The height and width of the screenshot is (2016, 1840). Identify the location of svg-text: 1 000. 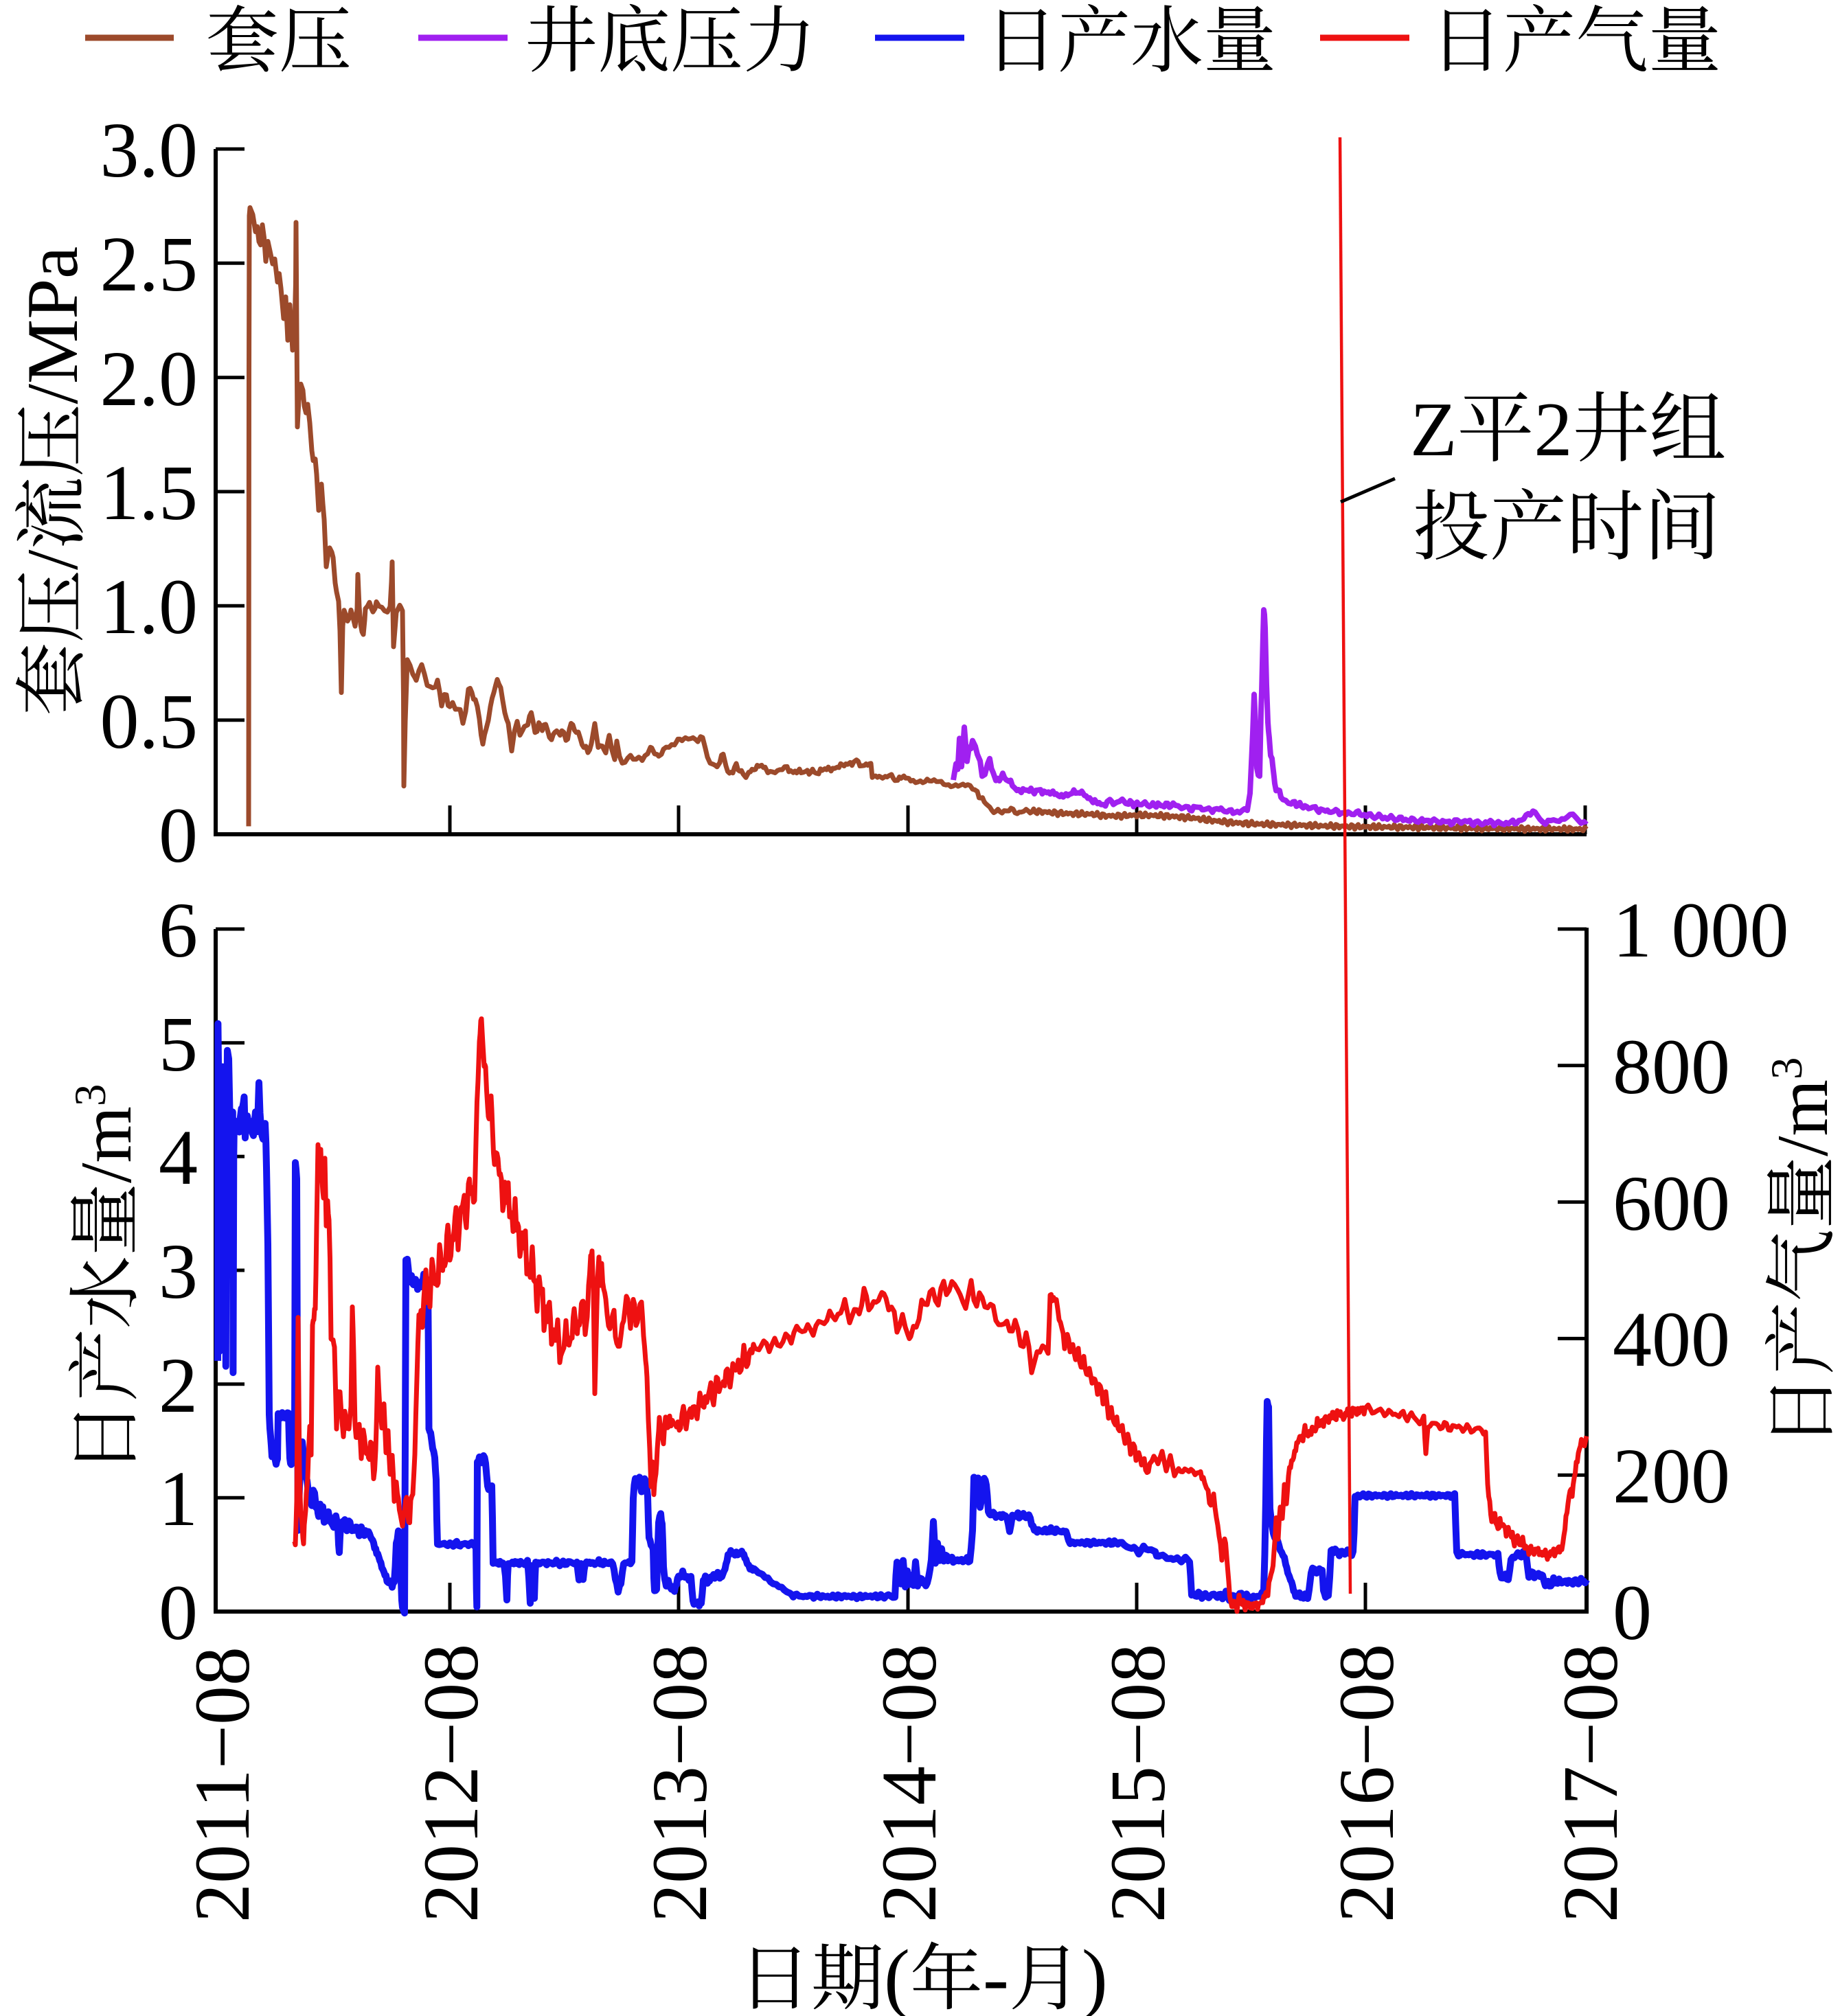
(1701, 930).